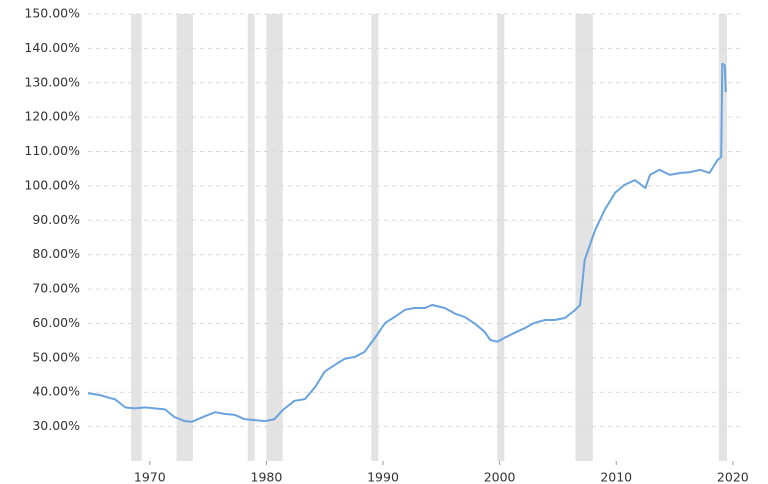 This screenshot has height=484, width=768. I want to click on y-tick-label: 100.00%, so click(52, 184).